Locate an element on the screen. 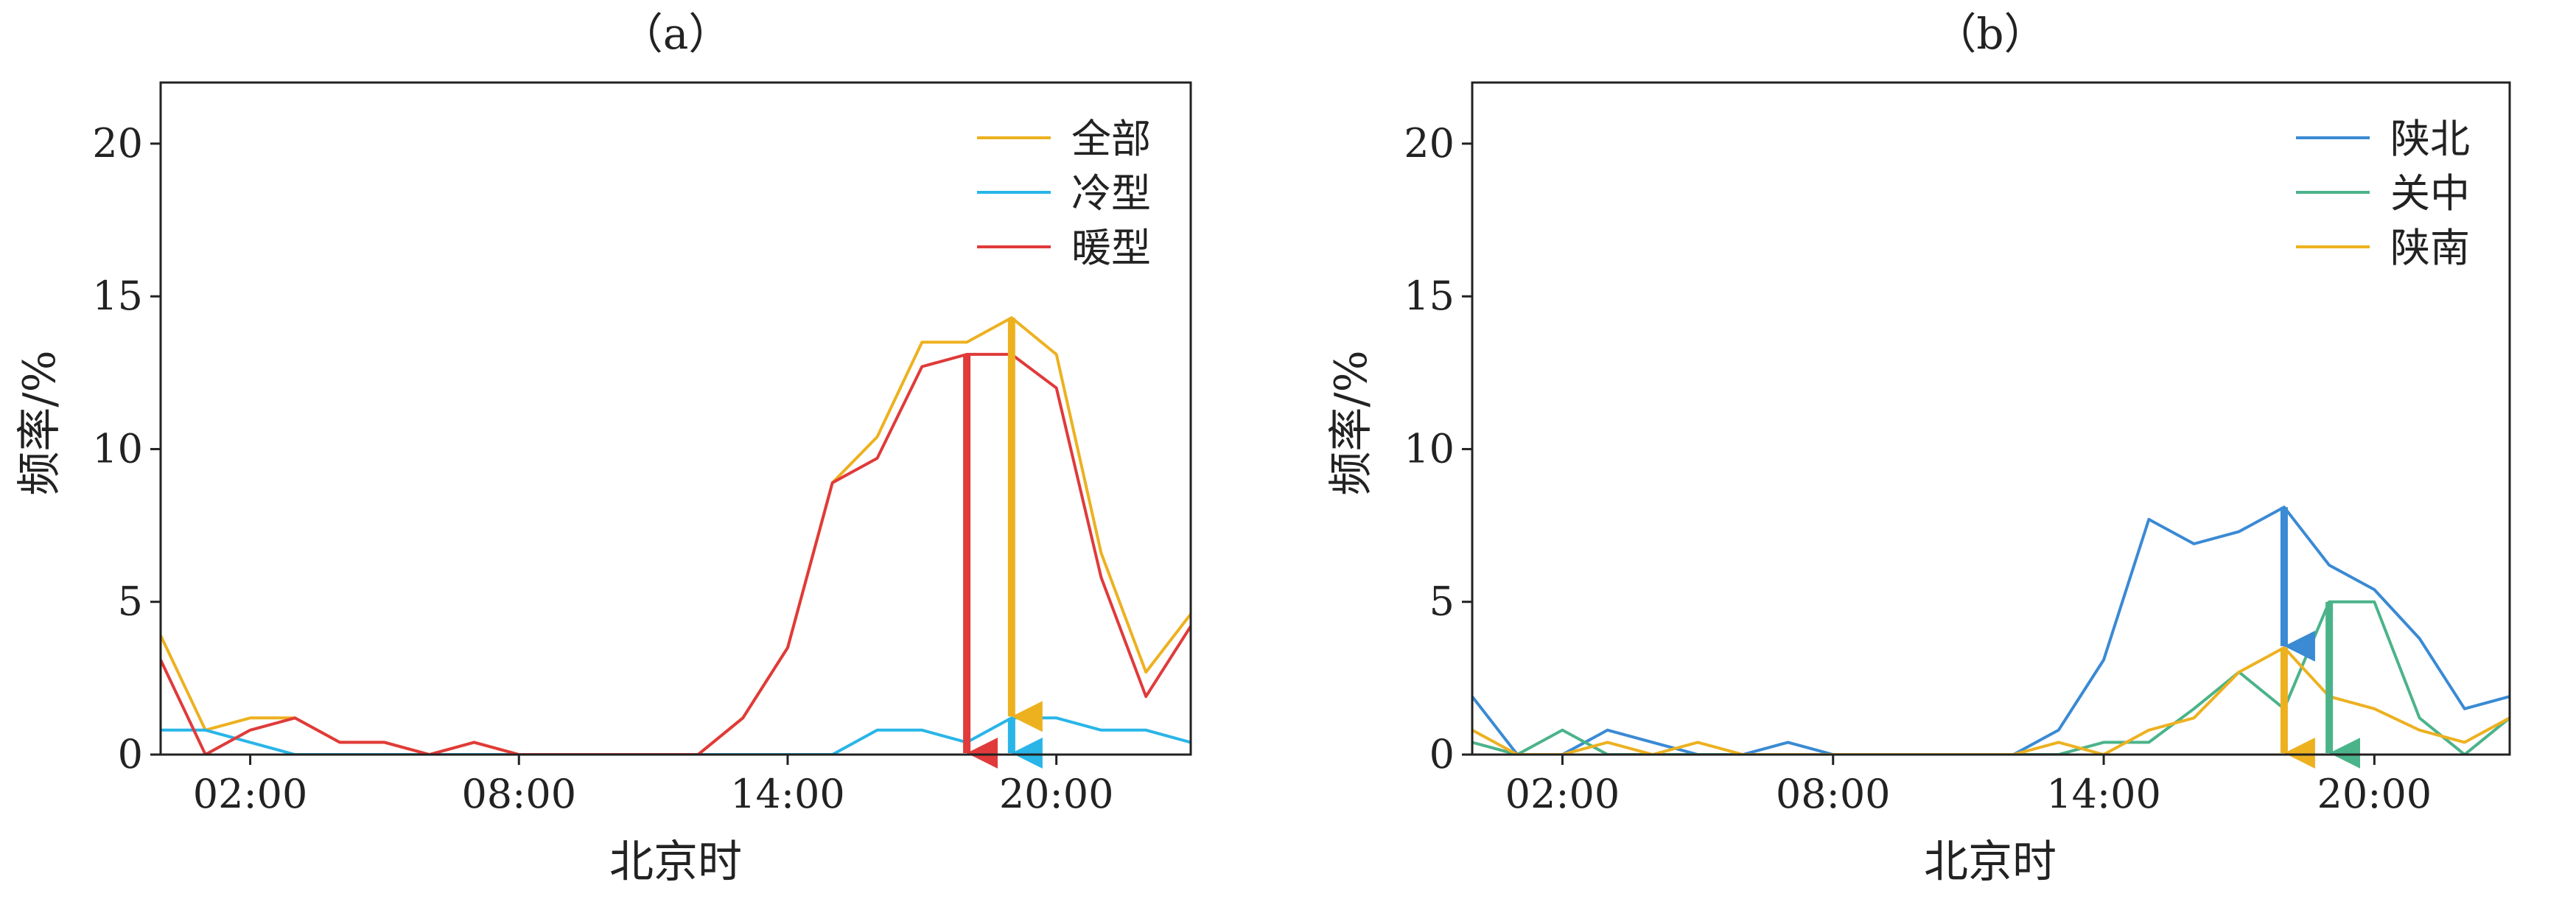  panel-title: （a） is located at coordinates (676, 34).